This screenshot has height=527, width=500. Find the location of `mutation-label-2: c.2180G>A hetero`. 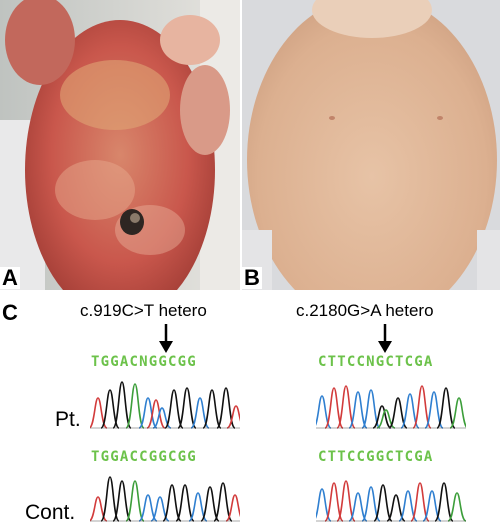

mutation-label-2: c.2180G>A hetero is located at coordinates (365, 310).